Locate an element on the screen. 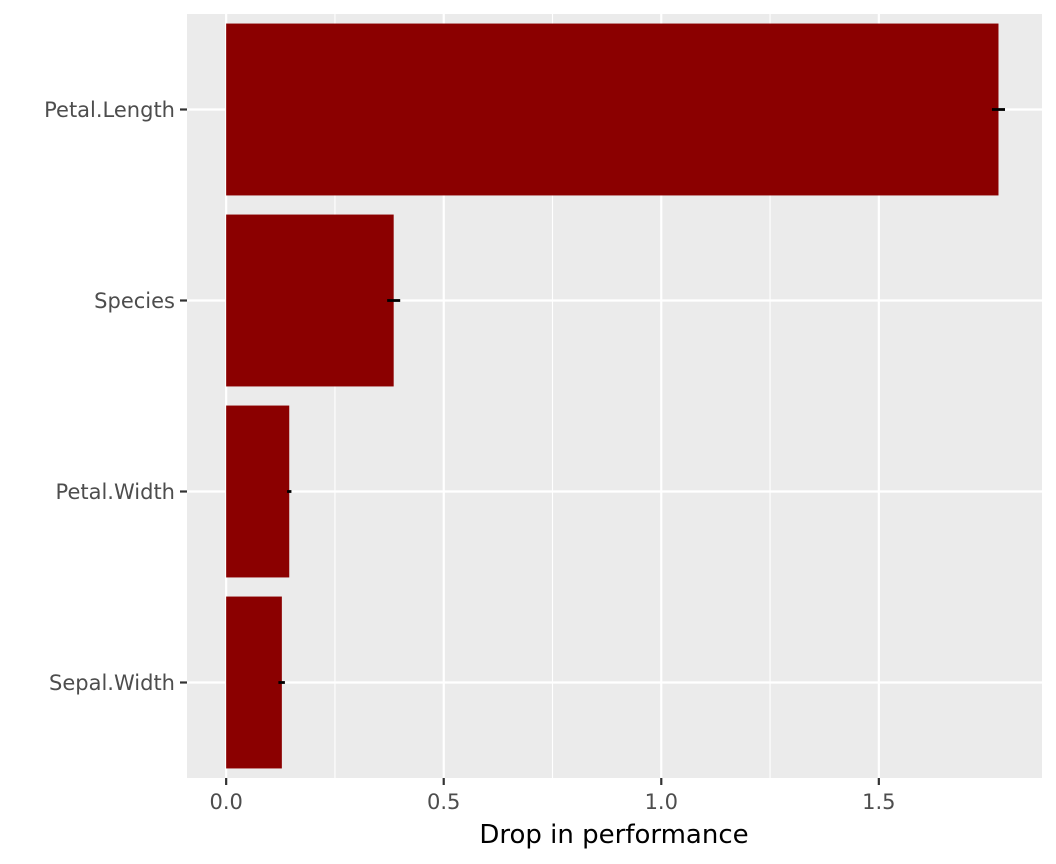 Image resolution: width=1056 pixels, height=864 pixels. x-tick-label: 0.5 is located at coordinates (443, 802).